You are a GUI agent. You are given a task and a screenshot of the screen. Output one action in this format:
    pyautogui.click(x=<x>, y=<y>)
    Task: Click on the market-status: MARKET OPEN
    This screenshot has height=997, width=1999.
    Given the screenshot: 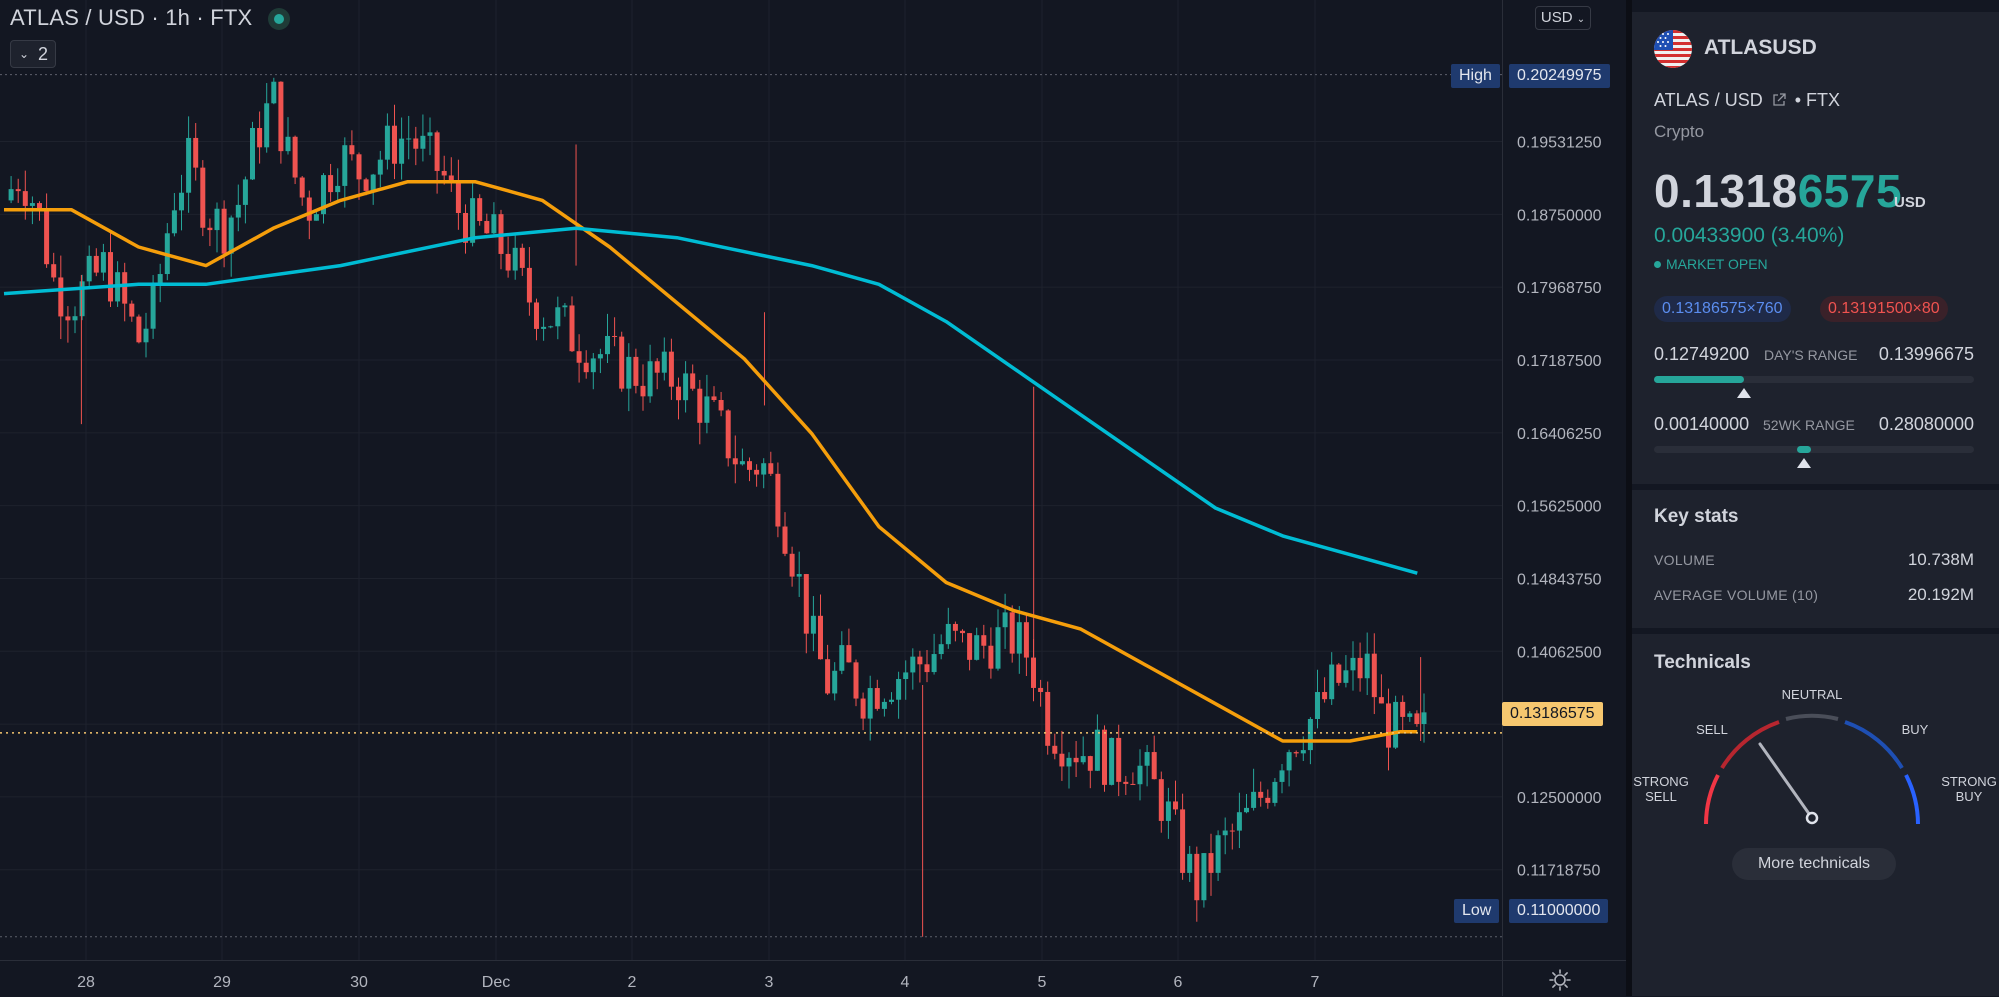 What is the action you would take?
    pyautogui.click(x=1711, y=264)
    